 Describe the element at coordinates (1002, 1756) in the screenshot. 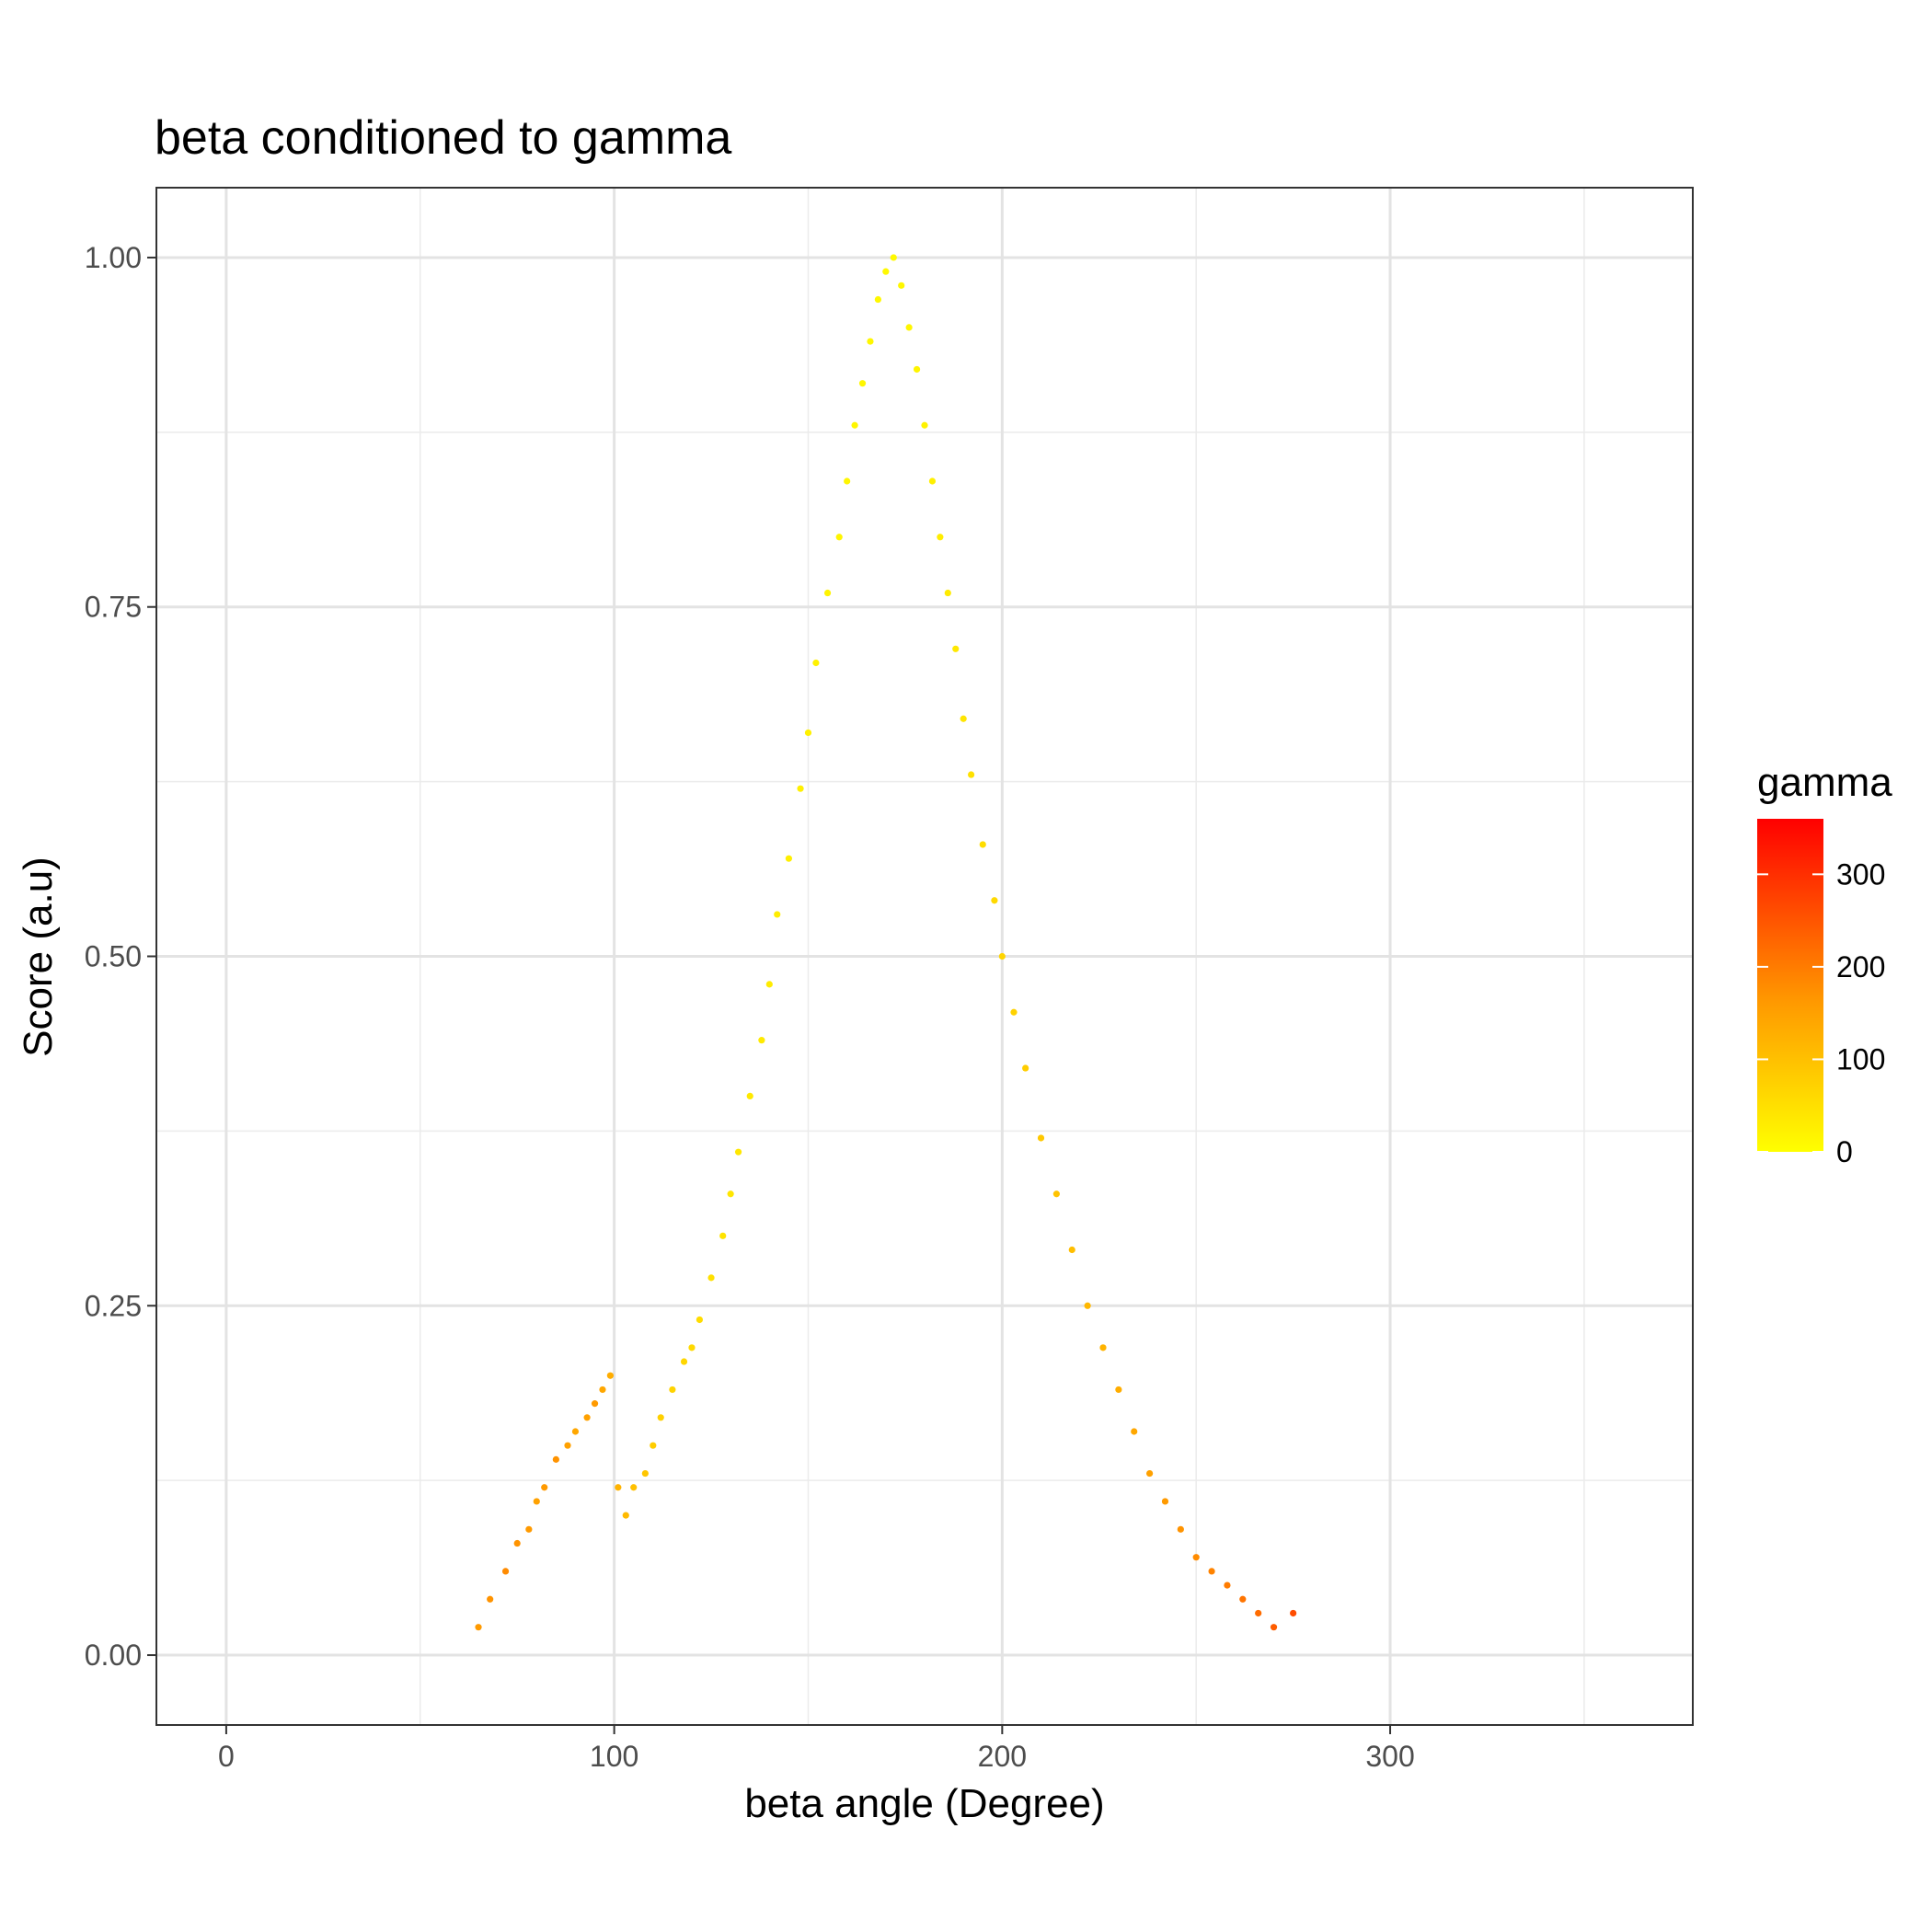

I see `x-tick-label: 200` at that location.